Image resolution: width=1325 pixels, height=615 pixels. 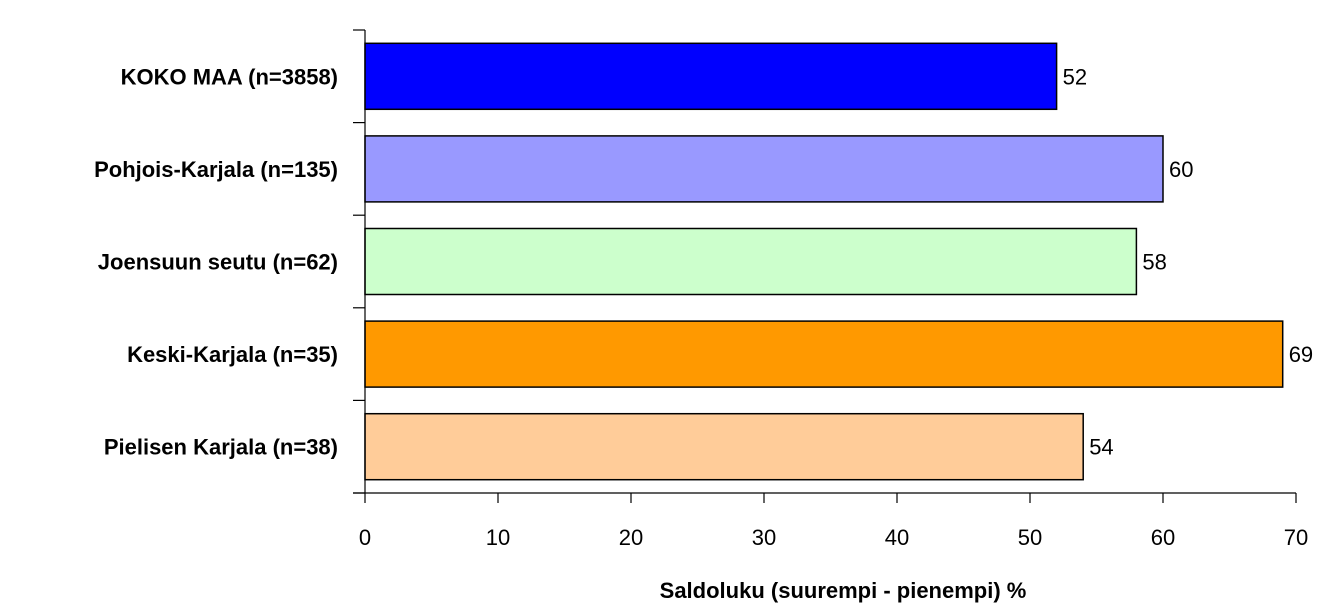 What do you see at coordinates (221, 447) in the screenshot?
I see `category-label-4: Pielisen Karjala (n=38)` at bounding box center [221, 447].